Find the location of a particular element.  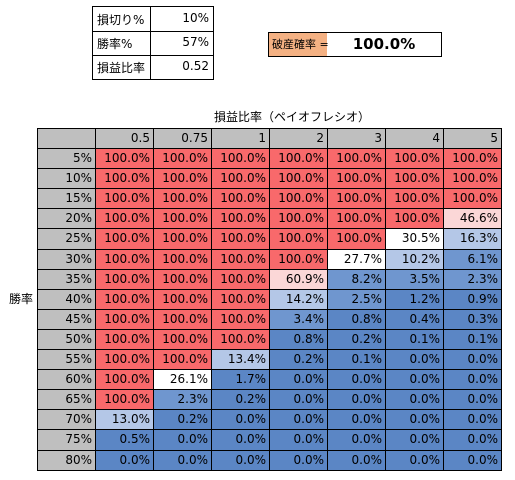

table-cell: 13.4% is located at coordinates (241, 360).